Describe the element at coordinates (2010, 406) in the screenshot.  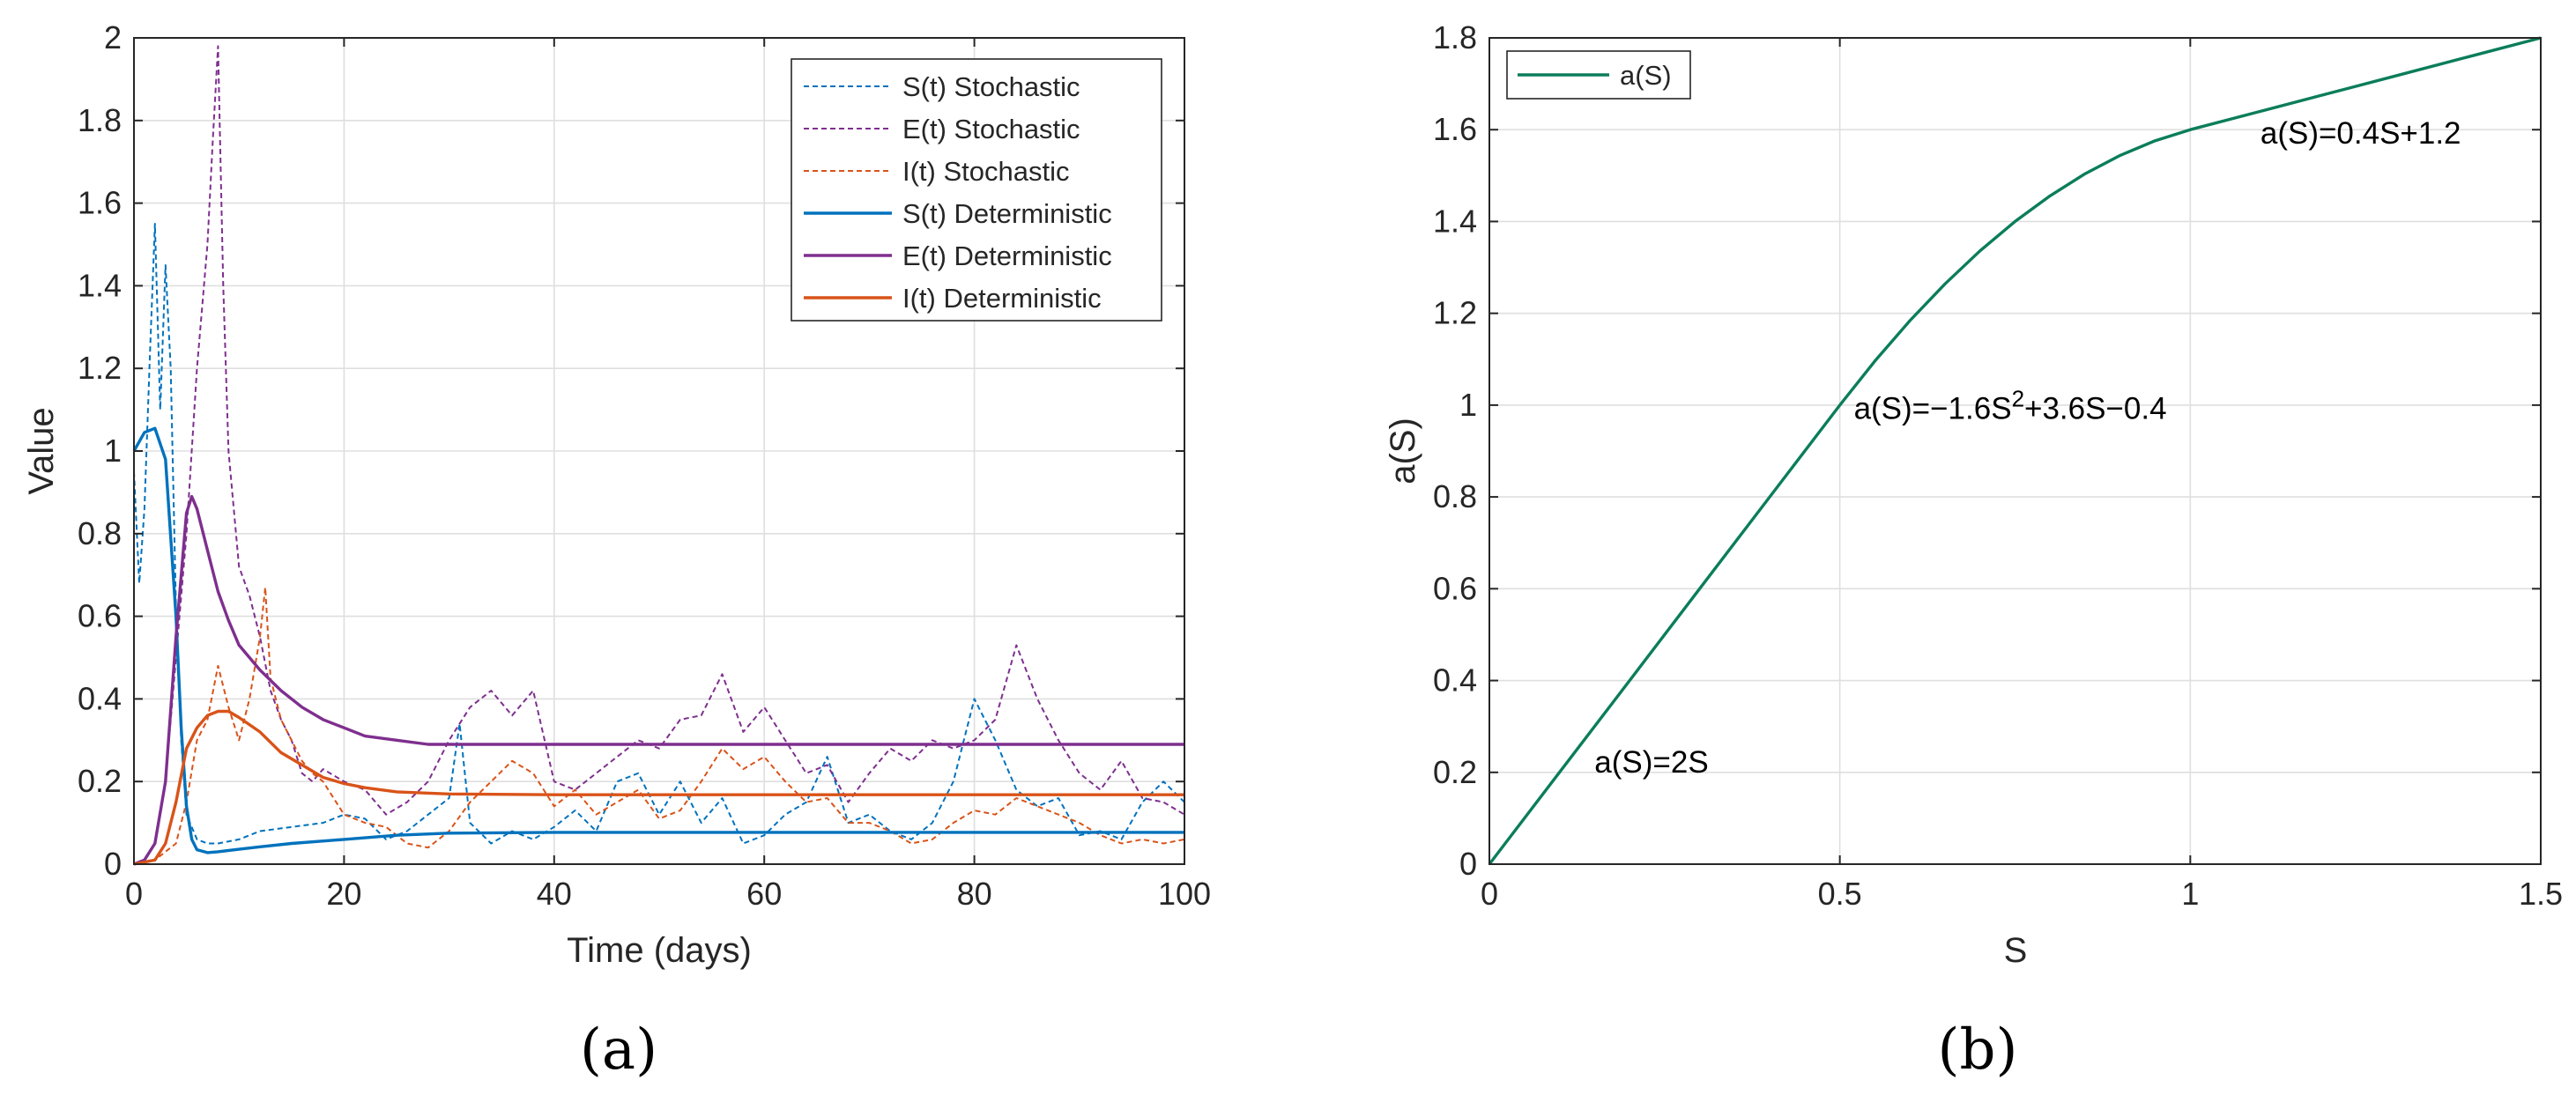
I see `annotation-quadratic: a(S)=−1.6S2+3.6S−0.4` at that location.